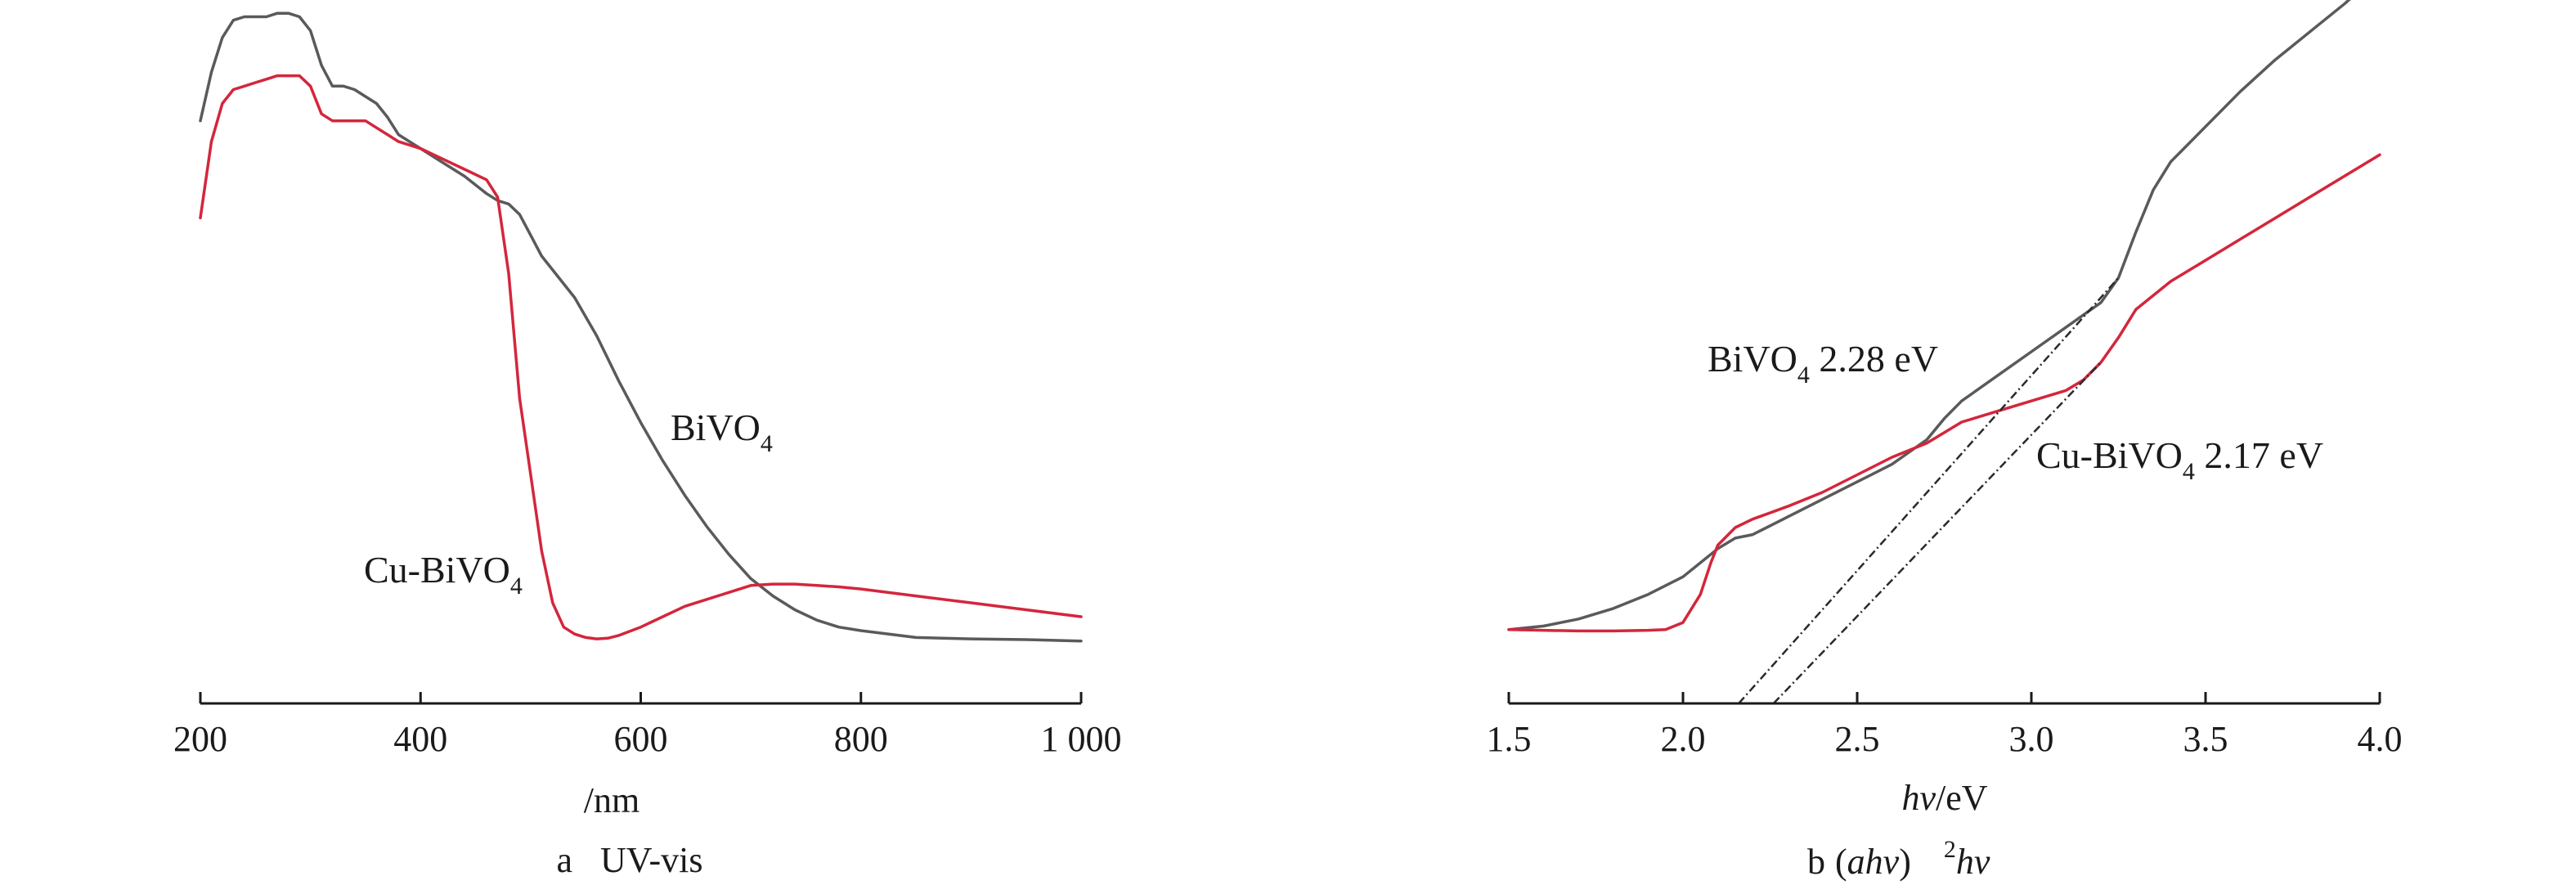 This screenshot has height=894, width=2576. Describe the element at coordinates (2189, 472) in the screenshot. I see `band-gap-cu-bivo4-label-sub: 4` at that location.